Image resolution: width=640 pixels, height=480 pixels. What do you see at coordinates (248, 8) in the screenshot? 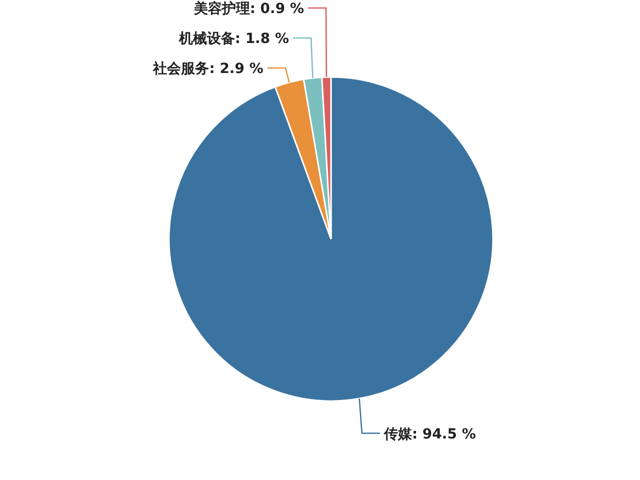
I see `slice-label: 美容护理: 0.9 %` at bounding box center [248, 8].